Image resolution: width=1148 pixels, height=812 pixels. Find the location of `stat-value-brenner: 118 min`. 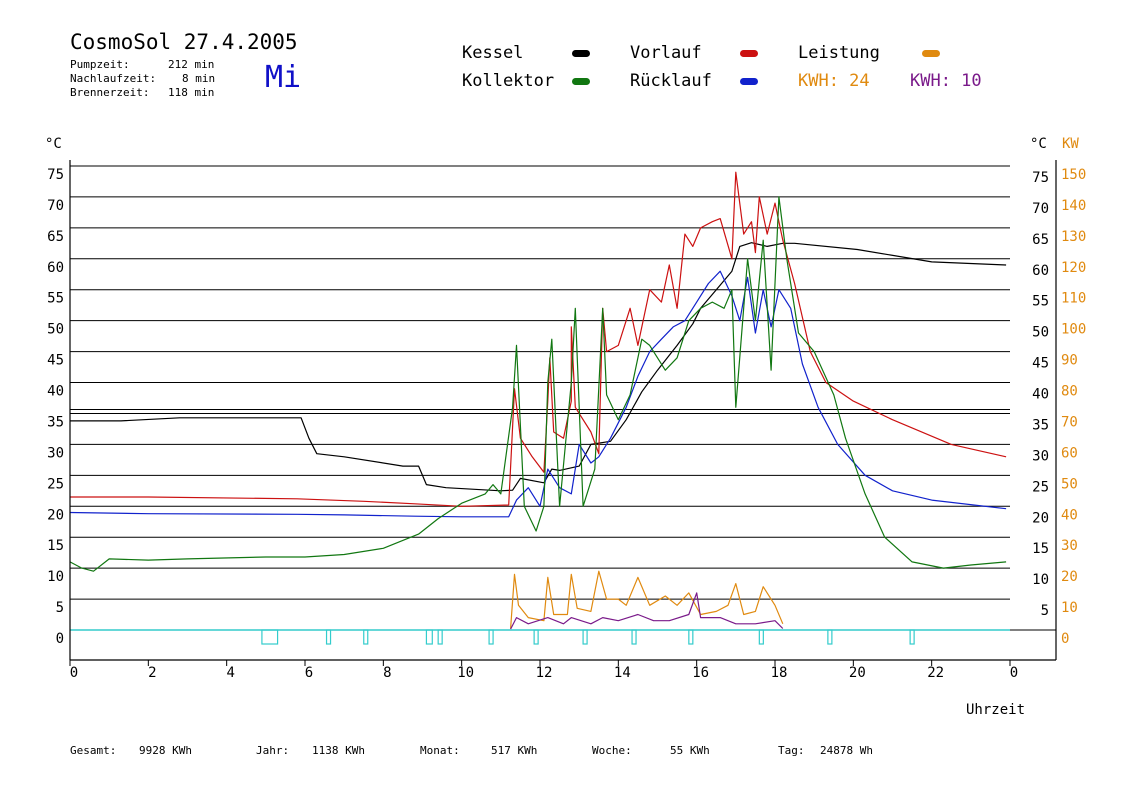

stat-value-brenner: 118 min is located at coordinates (191, 92).